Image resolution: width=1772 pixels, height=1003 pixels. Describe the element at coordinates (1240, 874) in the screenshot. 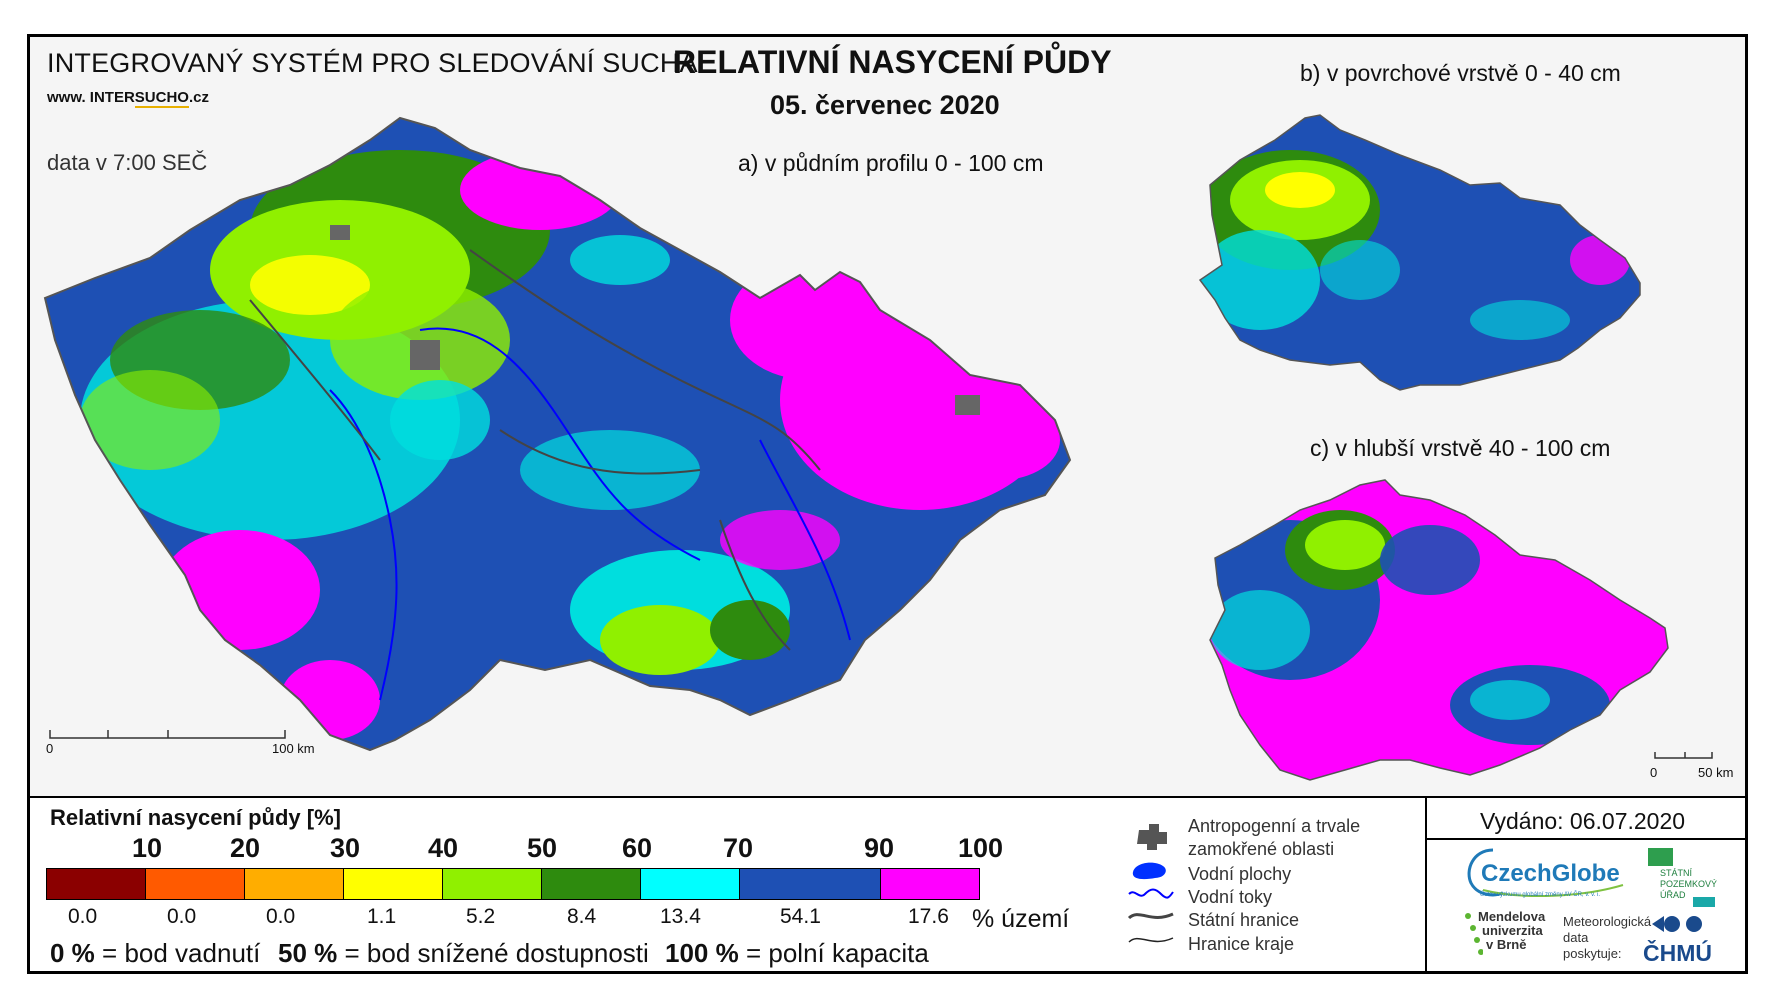

I see `water-body-label: Vodní plochy` at that location.